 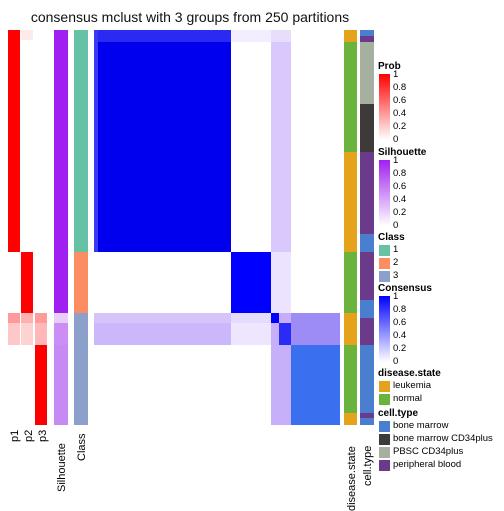 What do you see at coordinates (405, 288) in the screenshot?
I see `legend-title: Consensus` at bounding box center [405, 288].